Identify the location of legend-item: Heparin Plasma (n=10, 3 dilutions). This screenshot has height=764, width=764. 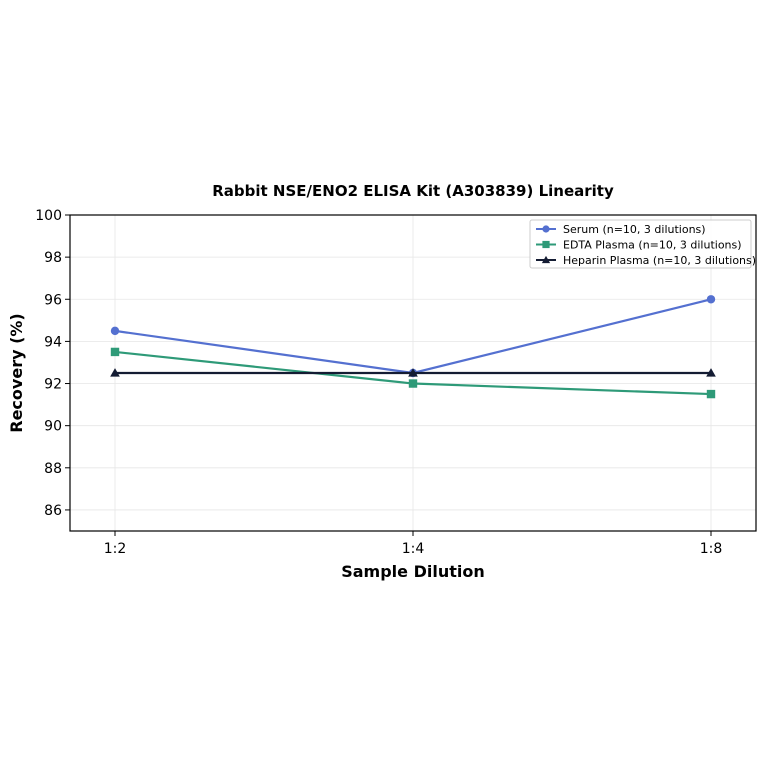
(646, 260).